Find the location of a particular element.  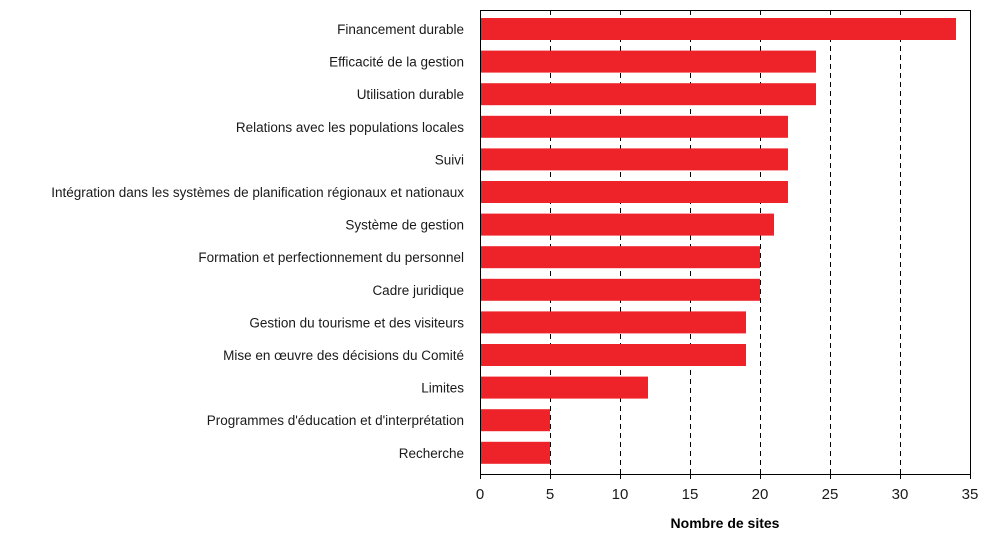

category-label: Suivi is located at coordinates (449, 159).